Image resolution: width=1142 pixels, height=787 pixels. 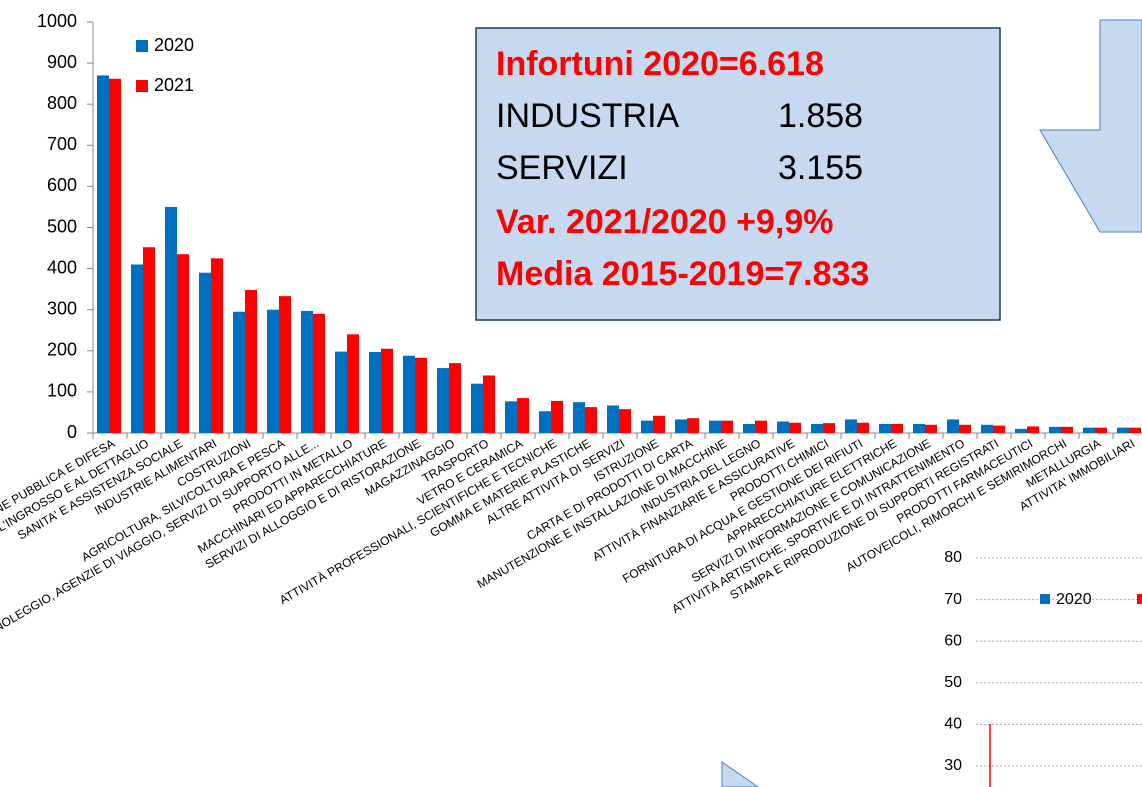 What do you see at coordinates (588, 116) in the screenshot?
I see `summary-label: INDUSTRIA` at bounding box center [588, 116].